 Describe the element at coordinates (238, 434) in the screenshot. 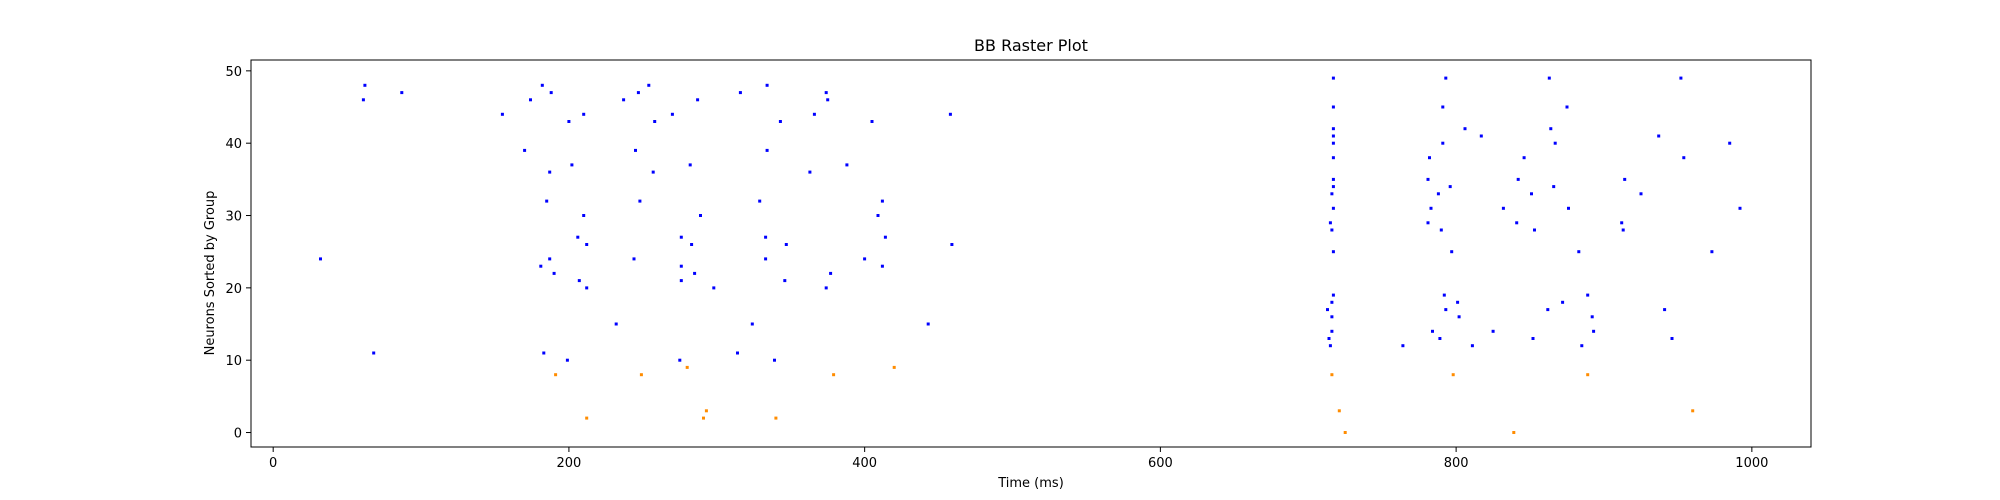

I see `y-tick-label: 0` at that location.